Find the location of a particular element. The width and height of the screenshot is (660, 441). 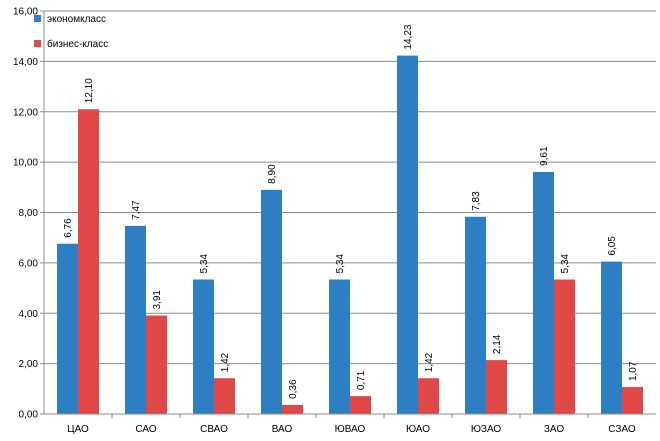

data-label-series-1: 6,76 is located at coordinates (68, 228).